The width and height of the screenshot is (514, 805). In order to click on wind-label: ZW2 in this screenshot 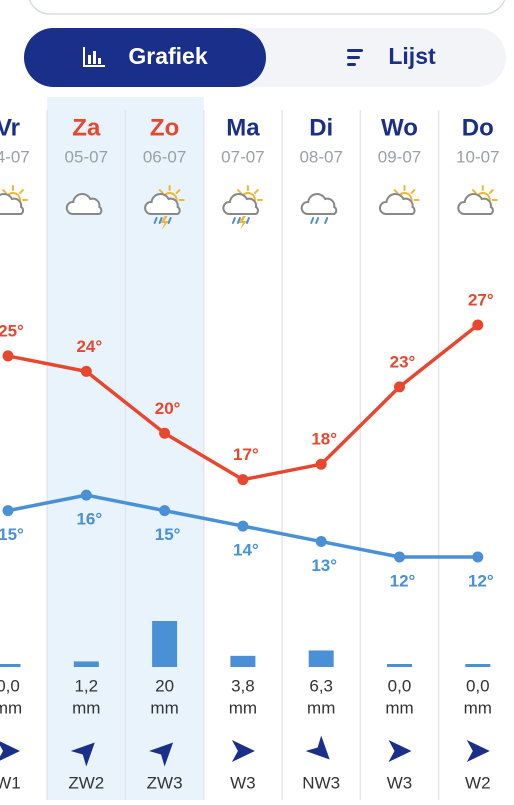, I will do `click(86, 782)`.